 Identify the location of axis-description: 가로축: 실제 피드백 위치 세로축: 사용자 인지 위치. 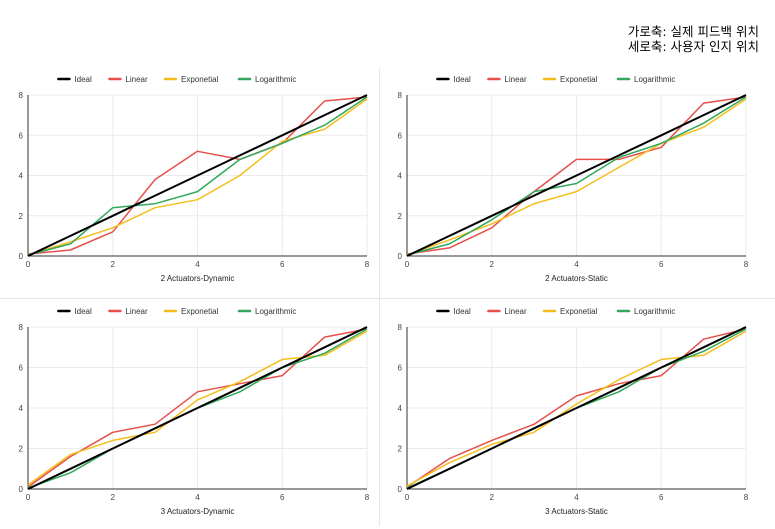
(693, 39).